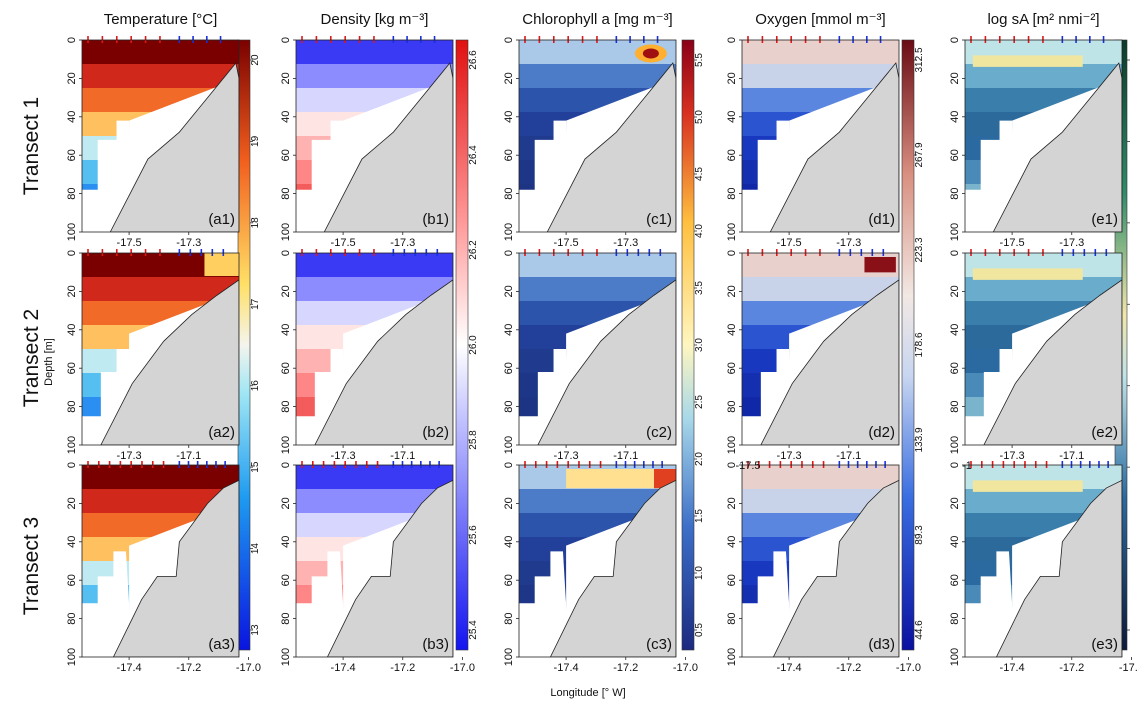 The height and width of the screenshot is (704, 1137). I want to click on column-title-oxygen: Oxygen [mmol m⁻³], so click(820, 19).